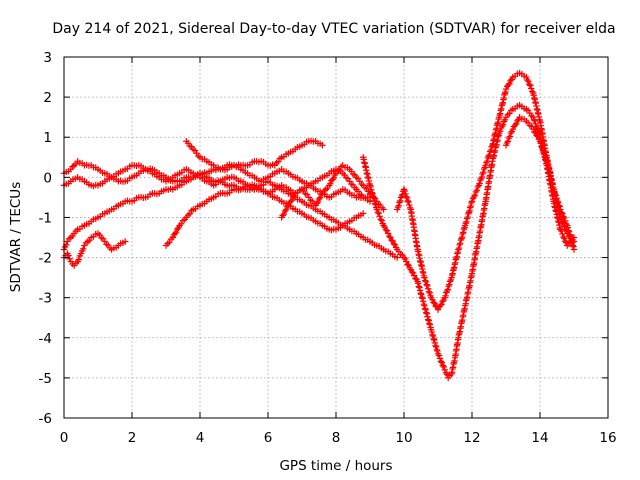  Describe the element at coordinates (397, 257) in the screenshot. I see `data-point-arc-b` at that location.